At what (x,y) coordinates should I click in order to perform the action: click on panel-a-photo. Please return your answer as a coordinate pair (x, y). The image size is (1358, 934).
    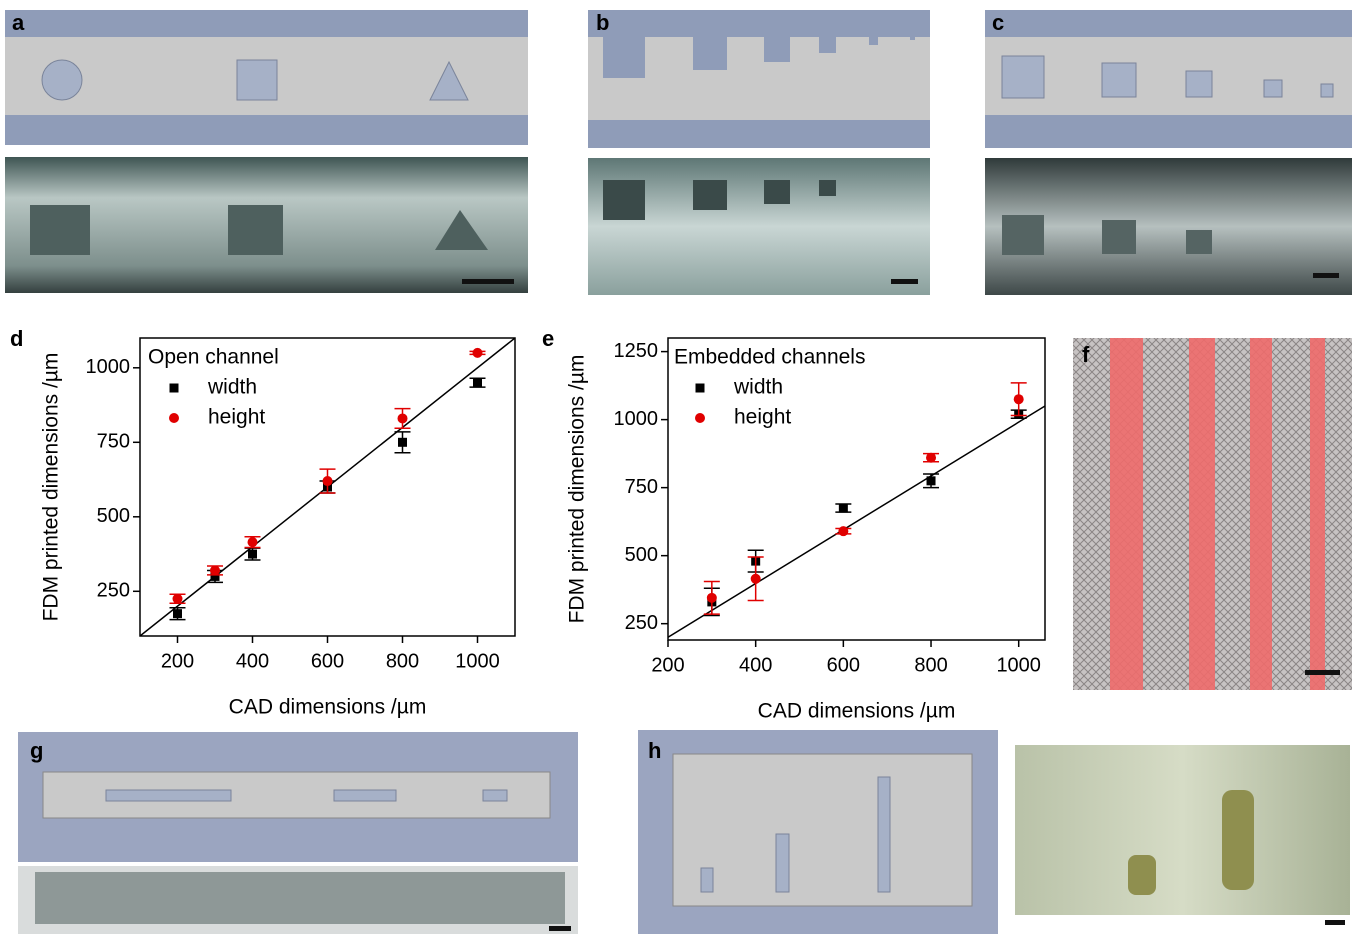
    Looking at the image, I should click on (266, 225).